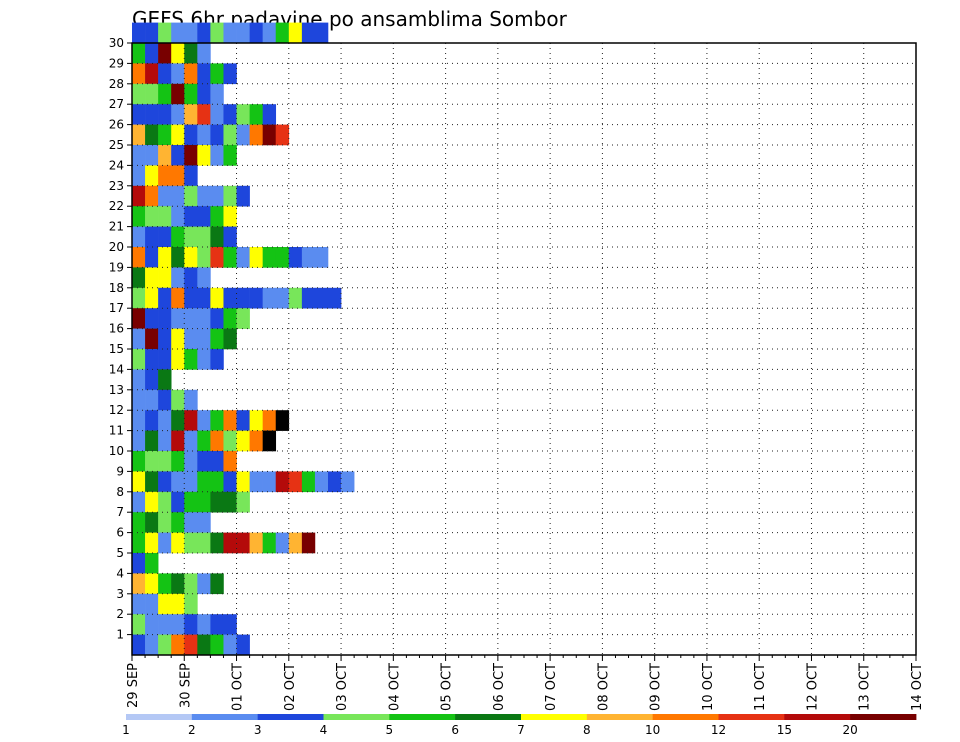  What do you see at coordinates (120, 512) in the screenshot?
I see `y-tick-label: 7` at bounding box center [120, 512].